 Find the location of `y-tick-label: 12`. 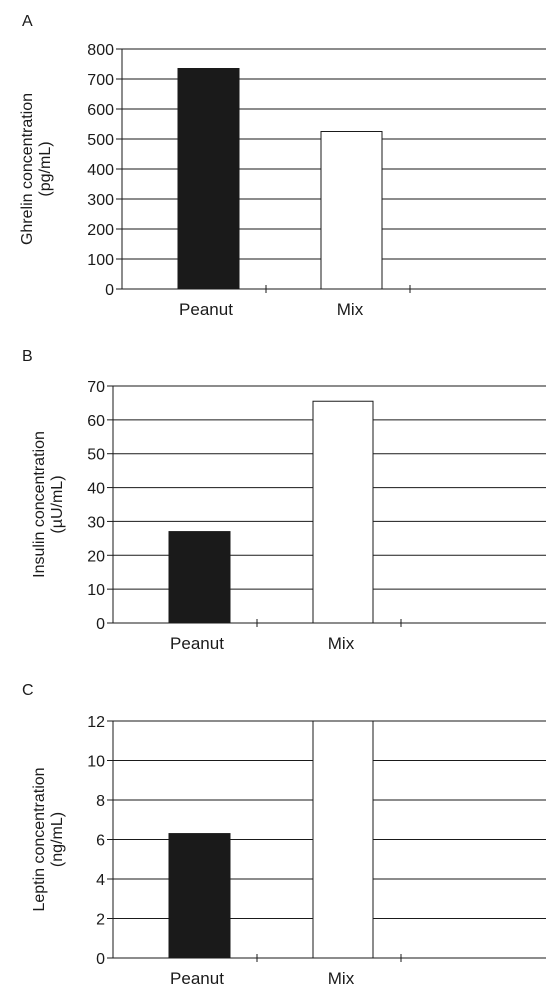

y-tick-label: 12 is located at coordinates (96, 722).